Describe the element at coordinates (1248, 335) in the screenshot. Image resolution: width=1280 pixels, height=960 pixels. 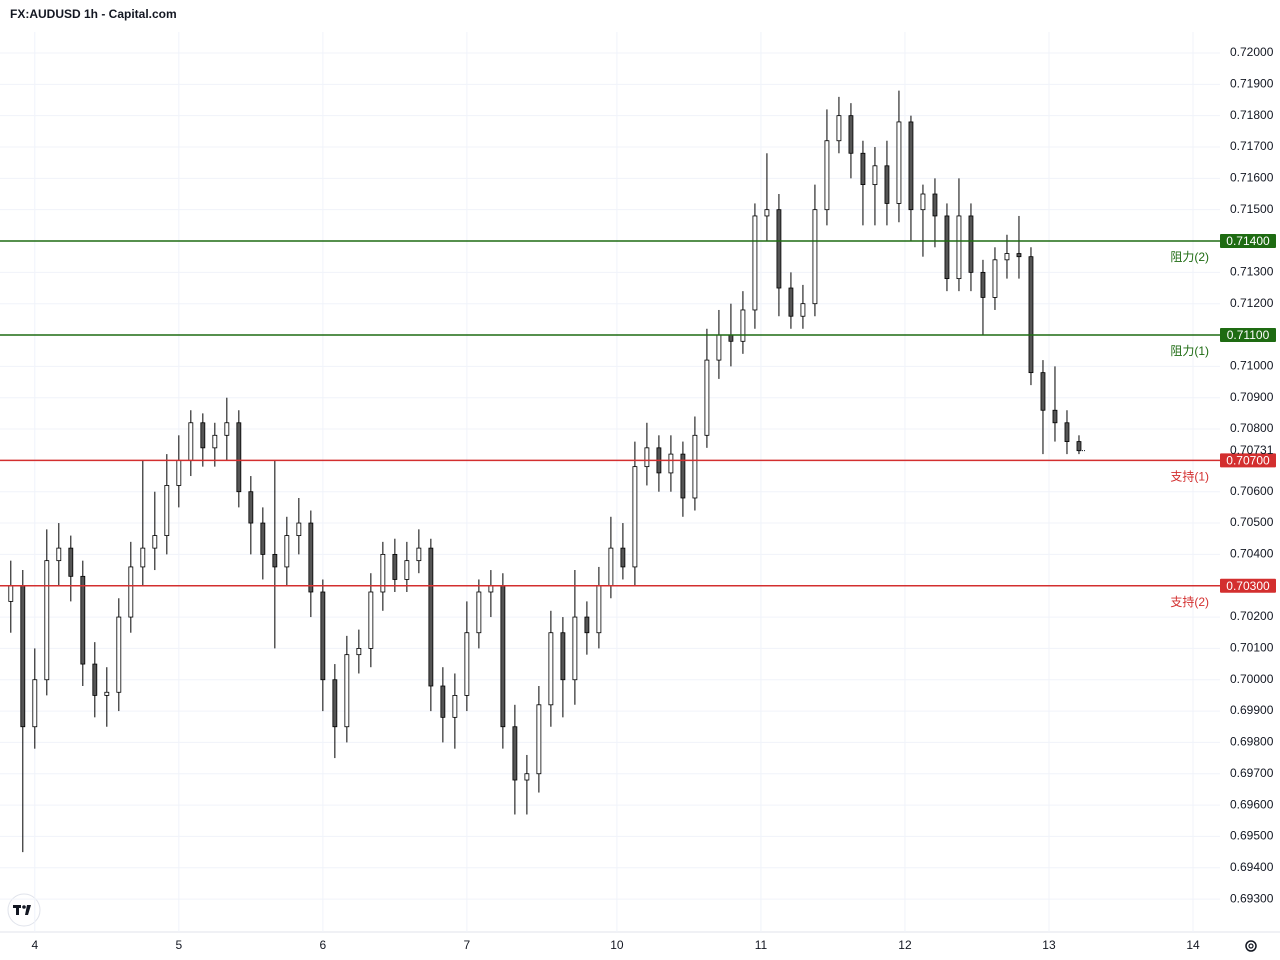
I see `level-price-label: 0.71100` at that location.